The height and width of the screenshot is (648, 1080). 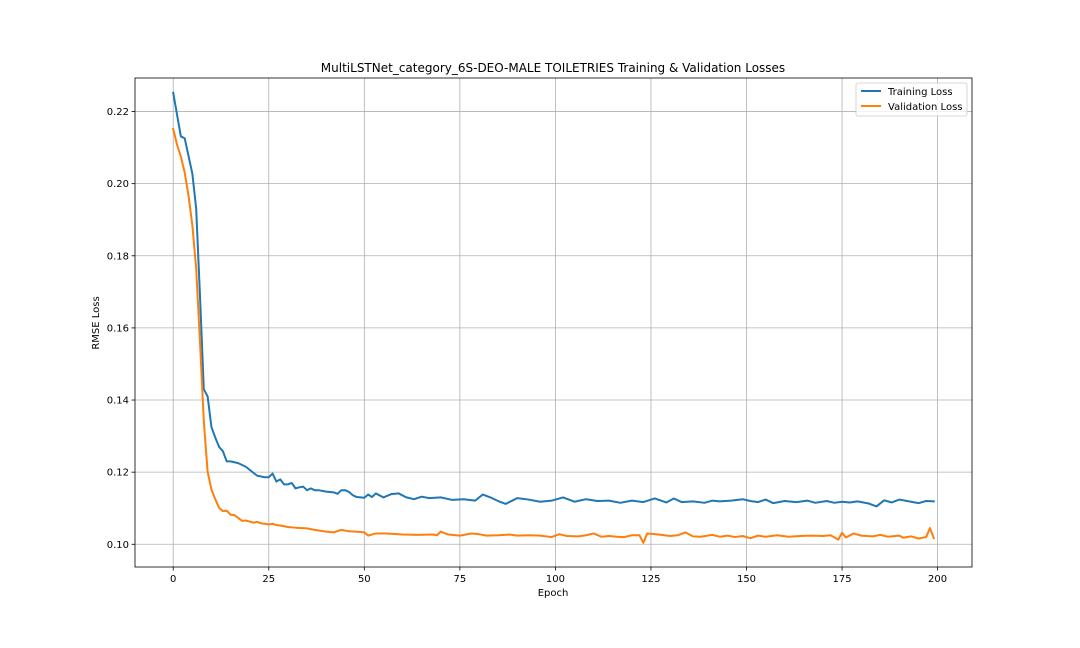 I want to click on x-axis-ticks: 0 25 50 75 100 125 150 175 200, so click(x=558, y=576).